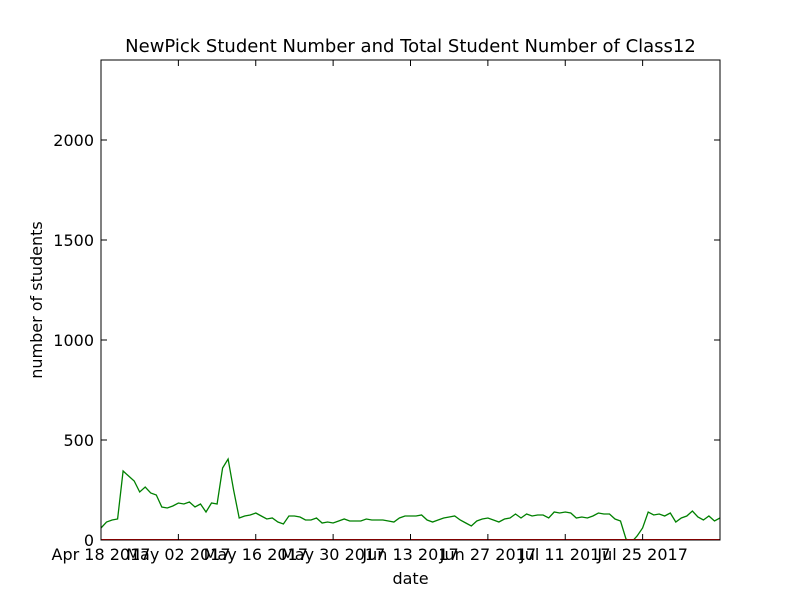  I want to click on x-tick-label: May 16 2017, so click(256, 554).